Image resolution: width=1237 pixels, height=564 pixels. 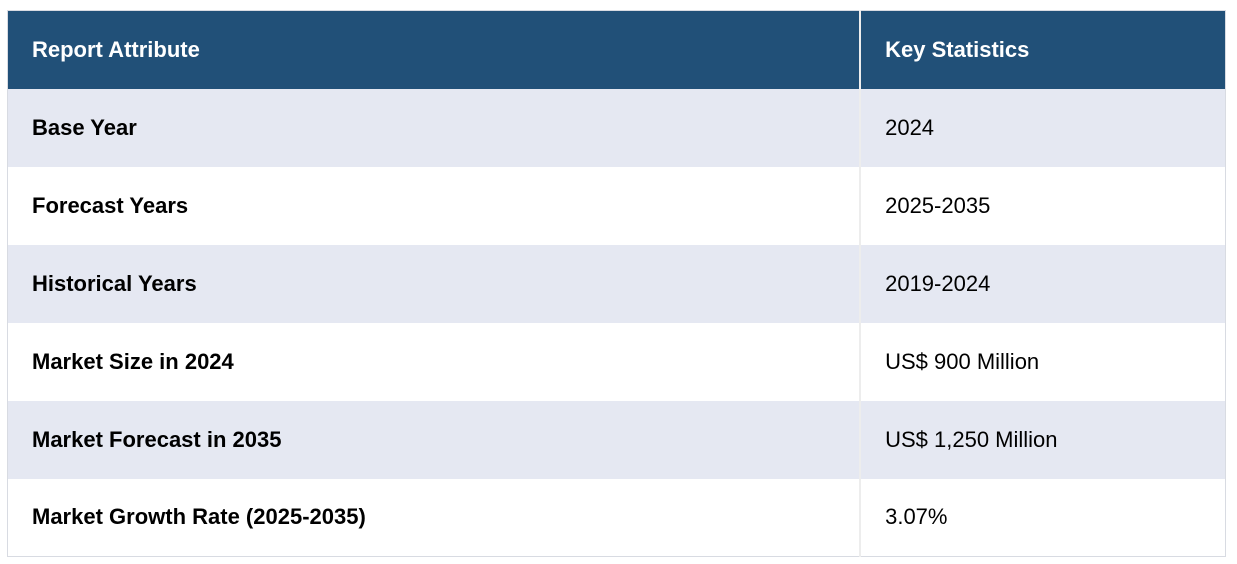 What do you see at coordinates (199, 517) in the screenshot?
I see `attribute-cell: Market Growth Rate (2025-2035)` at bounding box center [199, 517].